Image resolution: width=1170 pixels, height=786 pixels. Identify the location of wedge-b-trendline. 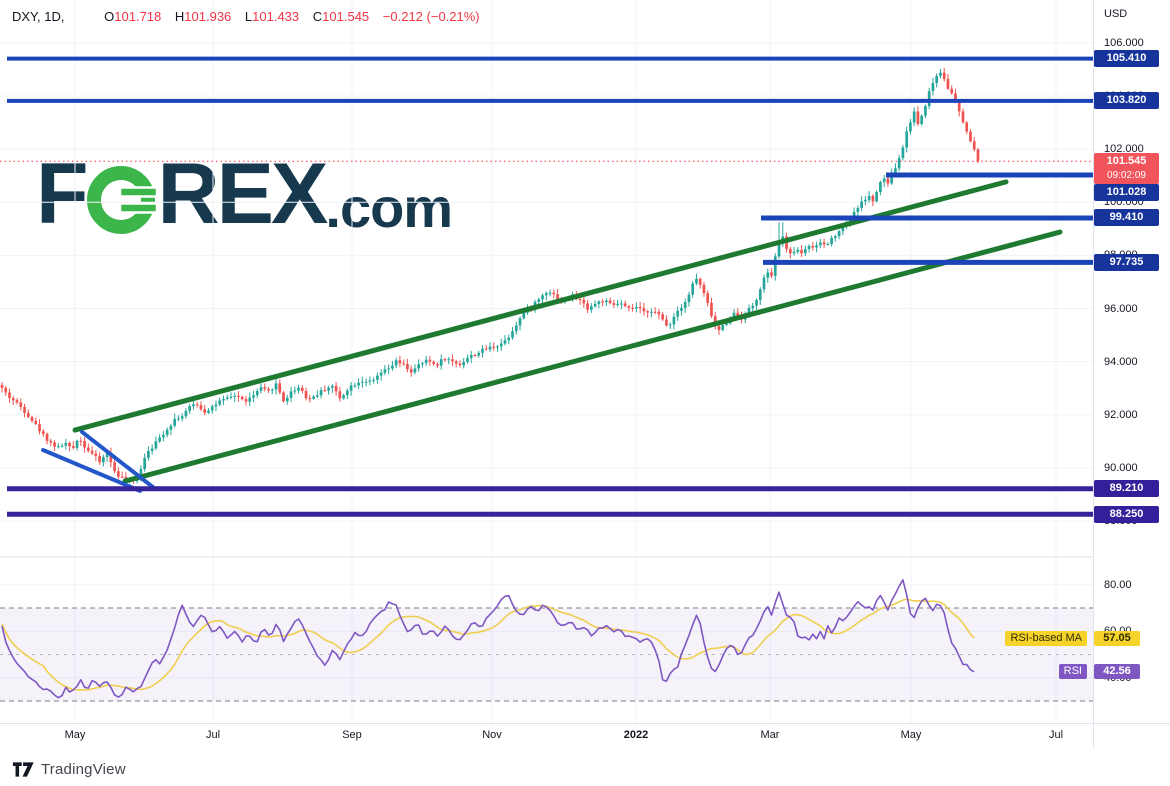
(118, 459).